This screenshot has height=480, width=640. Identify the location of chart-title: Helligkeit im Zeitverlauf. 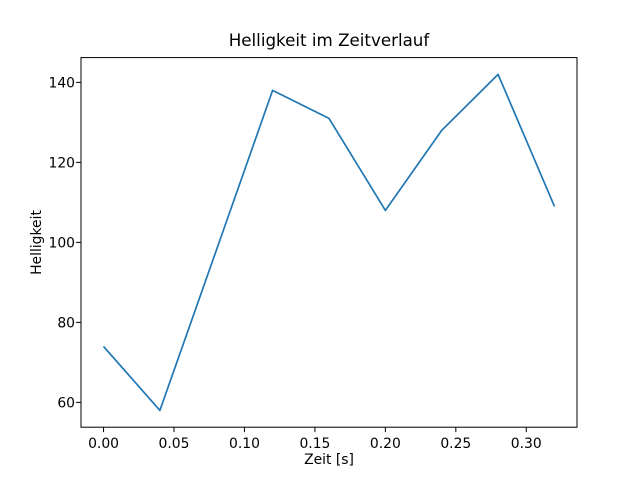
(330, 40).